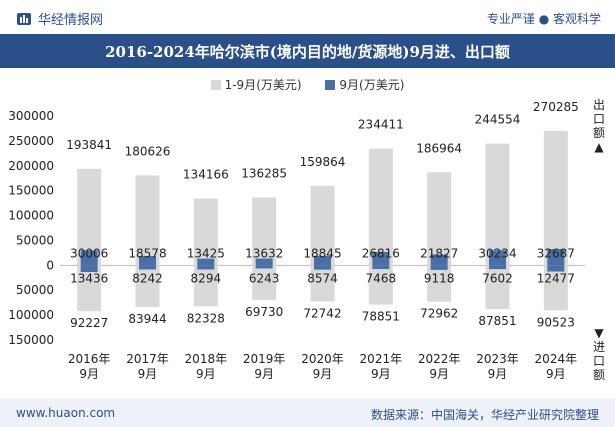 This screenshot has height=427, width=615. Describe the element at coordinates (307, 17) in the screenshot. I see `top-bar: 华经情报网 专业严谨 ● 客观科学` at that location.